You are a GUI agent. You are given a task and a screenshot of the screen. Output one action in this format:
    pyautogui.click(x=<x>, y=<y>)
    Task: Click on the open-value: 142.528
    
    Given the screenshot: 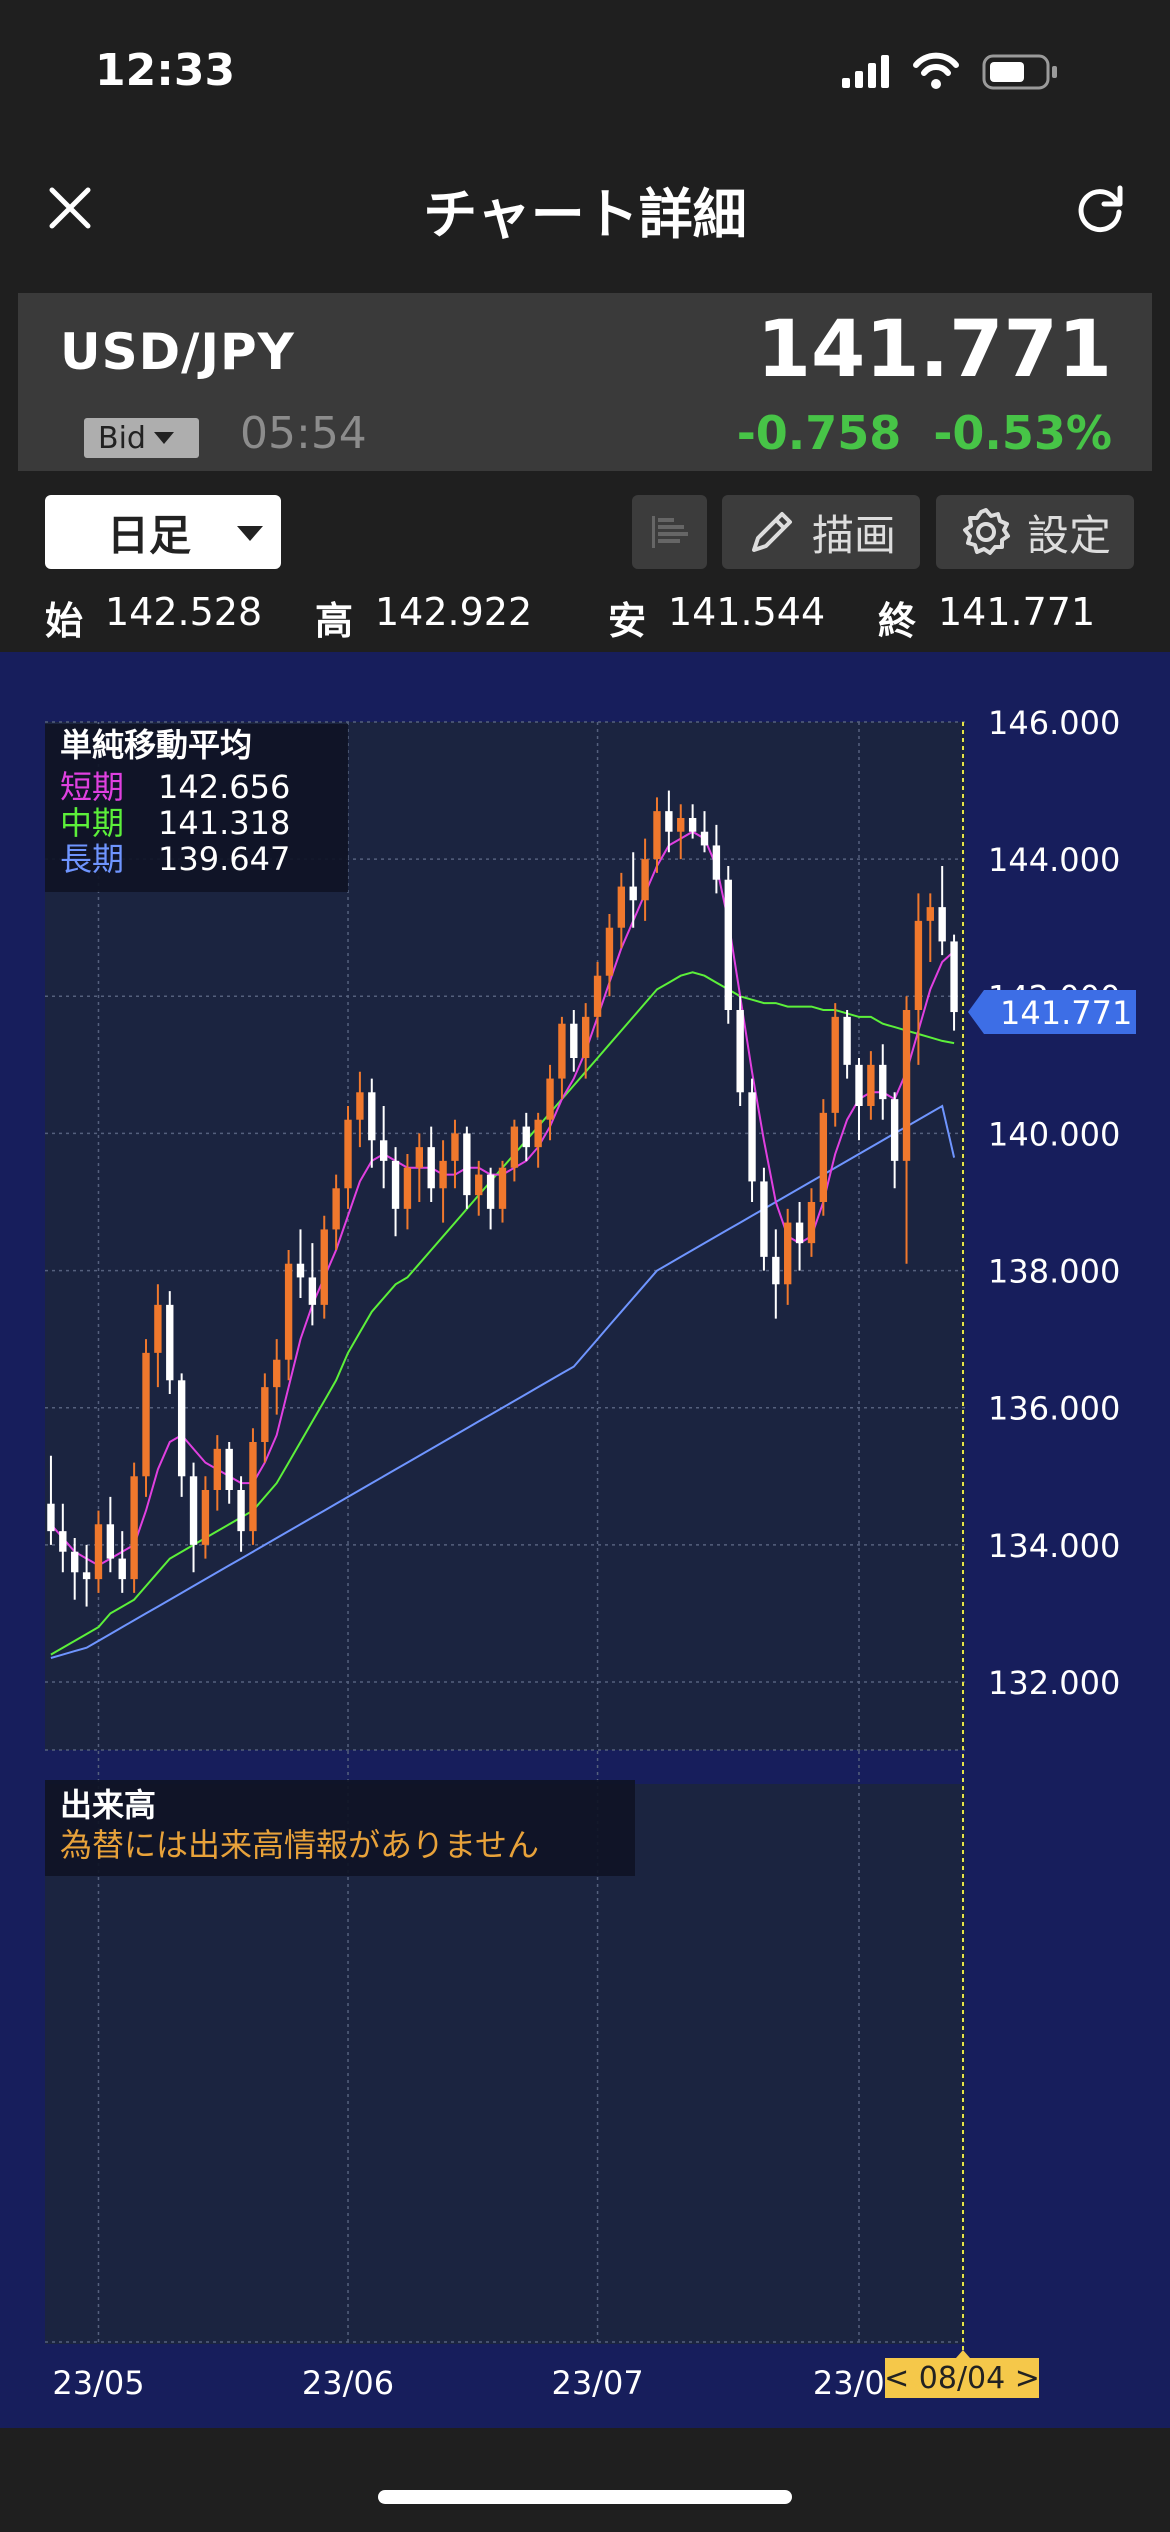 What is the action you would take?
    pyautogui.click(x=184, y=612)
    